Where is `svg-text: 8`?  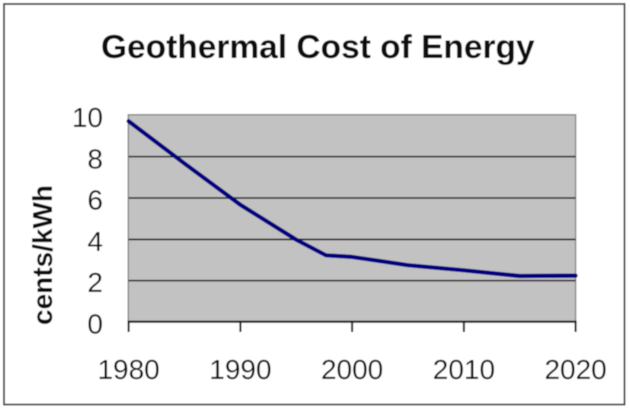
svg-text: 8 is located at coordinates (95, 158).